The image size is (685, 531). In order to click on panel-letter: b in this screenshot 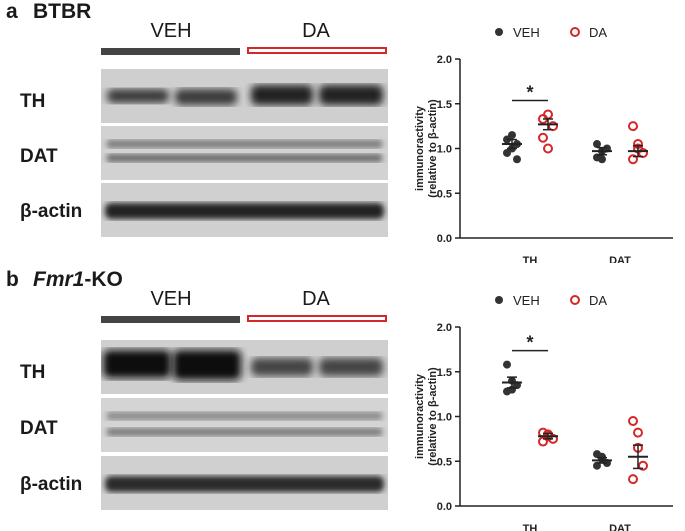, I will do `click(12, 279)`.